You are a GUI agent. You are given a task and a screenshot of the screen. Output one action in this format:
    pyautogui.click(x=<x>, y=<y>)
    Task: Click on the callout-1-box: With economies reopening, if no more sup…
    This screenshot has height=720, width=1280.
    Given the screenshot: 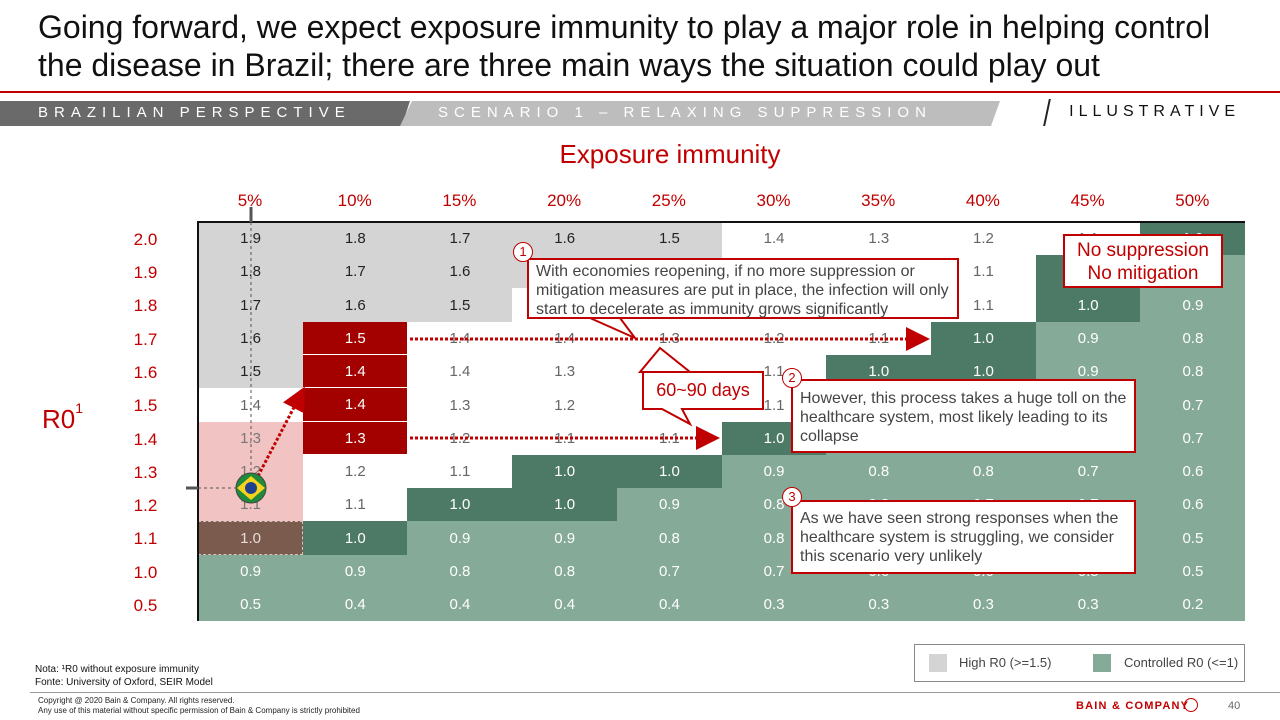 What is the action you would take?
    pyautogui.click(x=743, y=288)
    